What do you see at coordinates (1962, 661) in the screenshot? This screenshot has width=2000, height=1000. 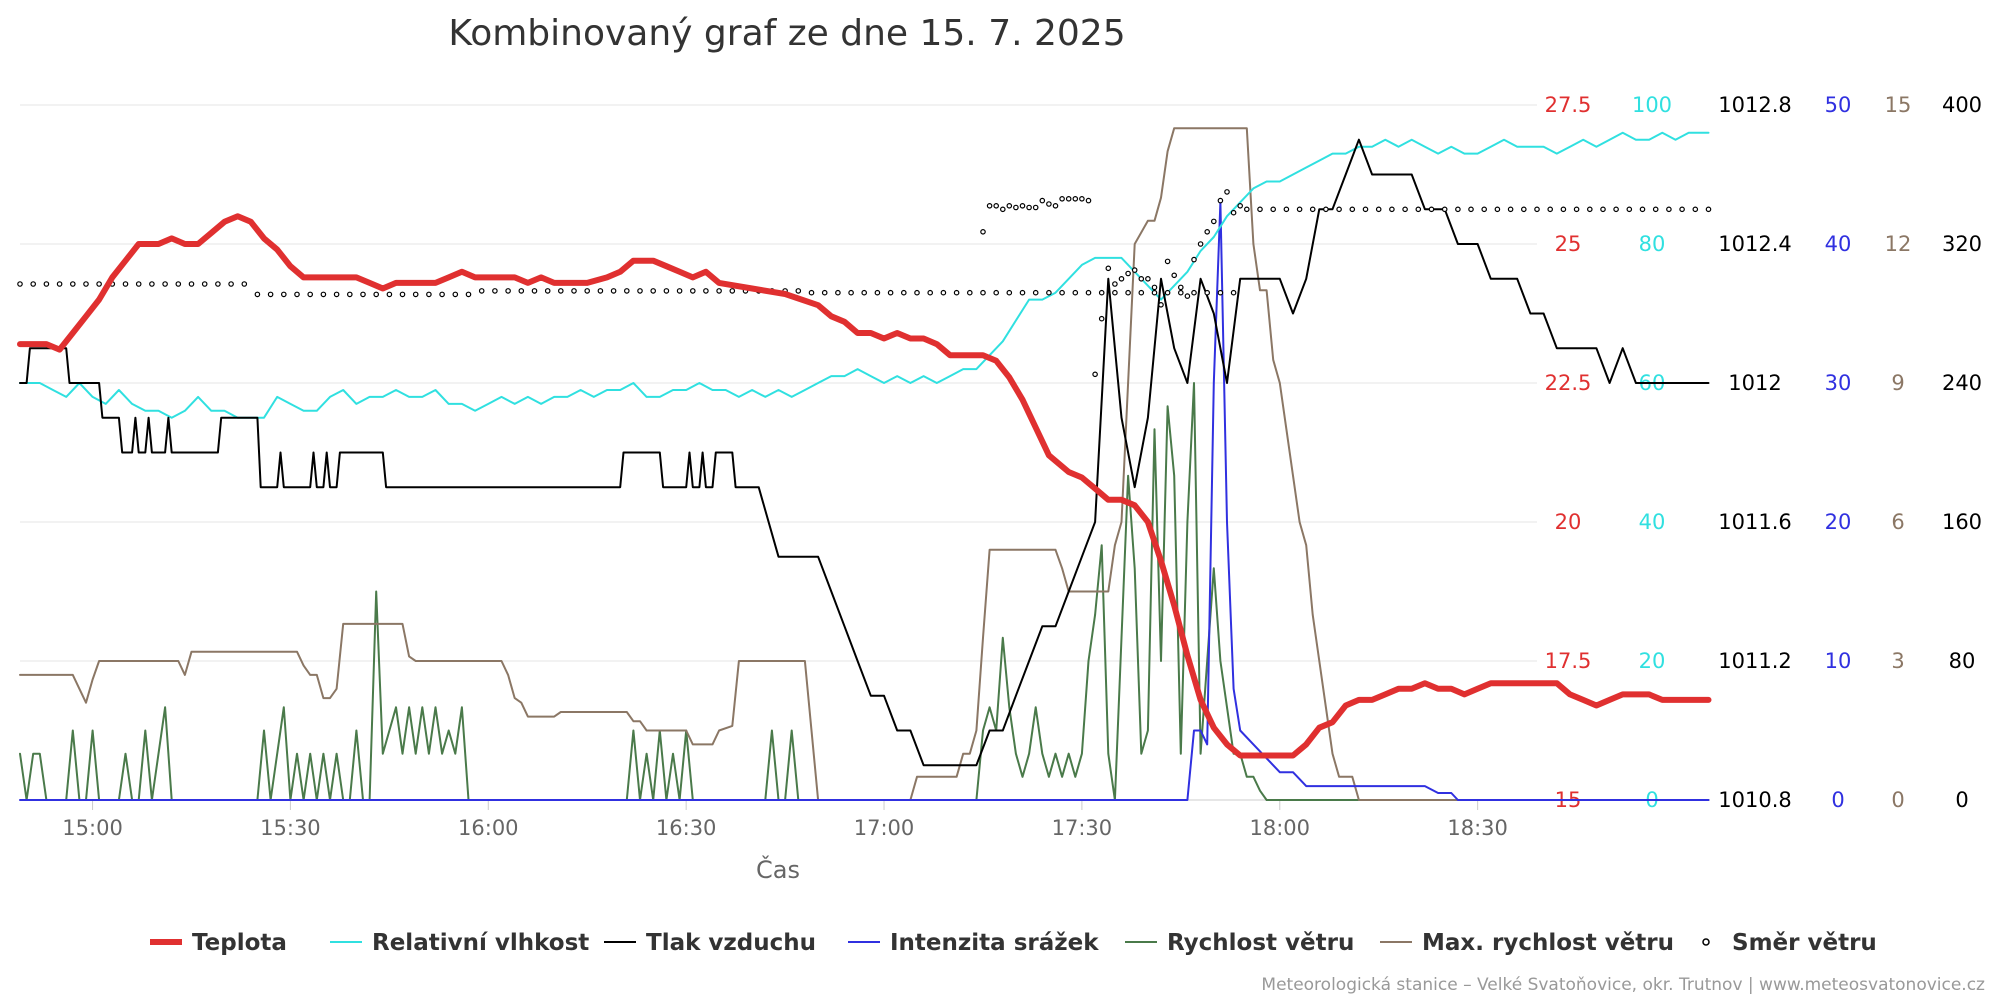 I see `dir-axis-tick: 80` at bounding box center [1962, 661].